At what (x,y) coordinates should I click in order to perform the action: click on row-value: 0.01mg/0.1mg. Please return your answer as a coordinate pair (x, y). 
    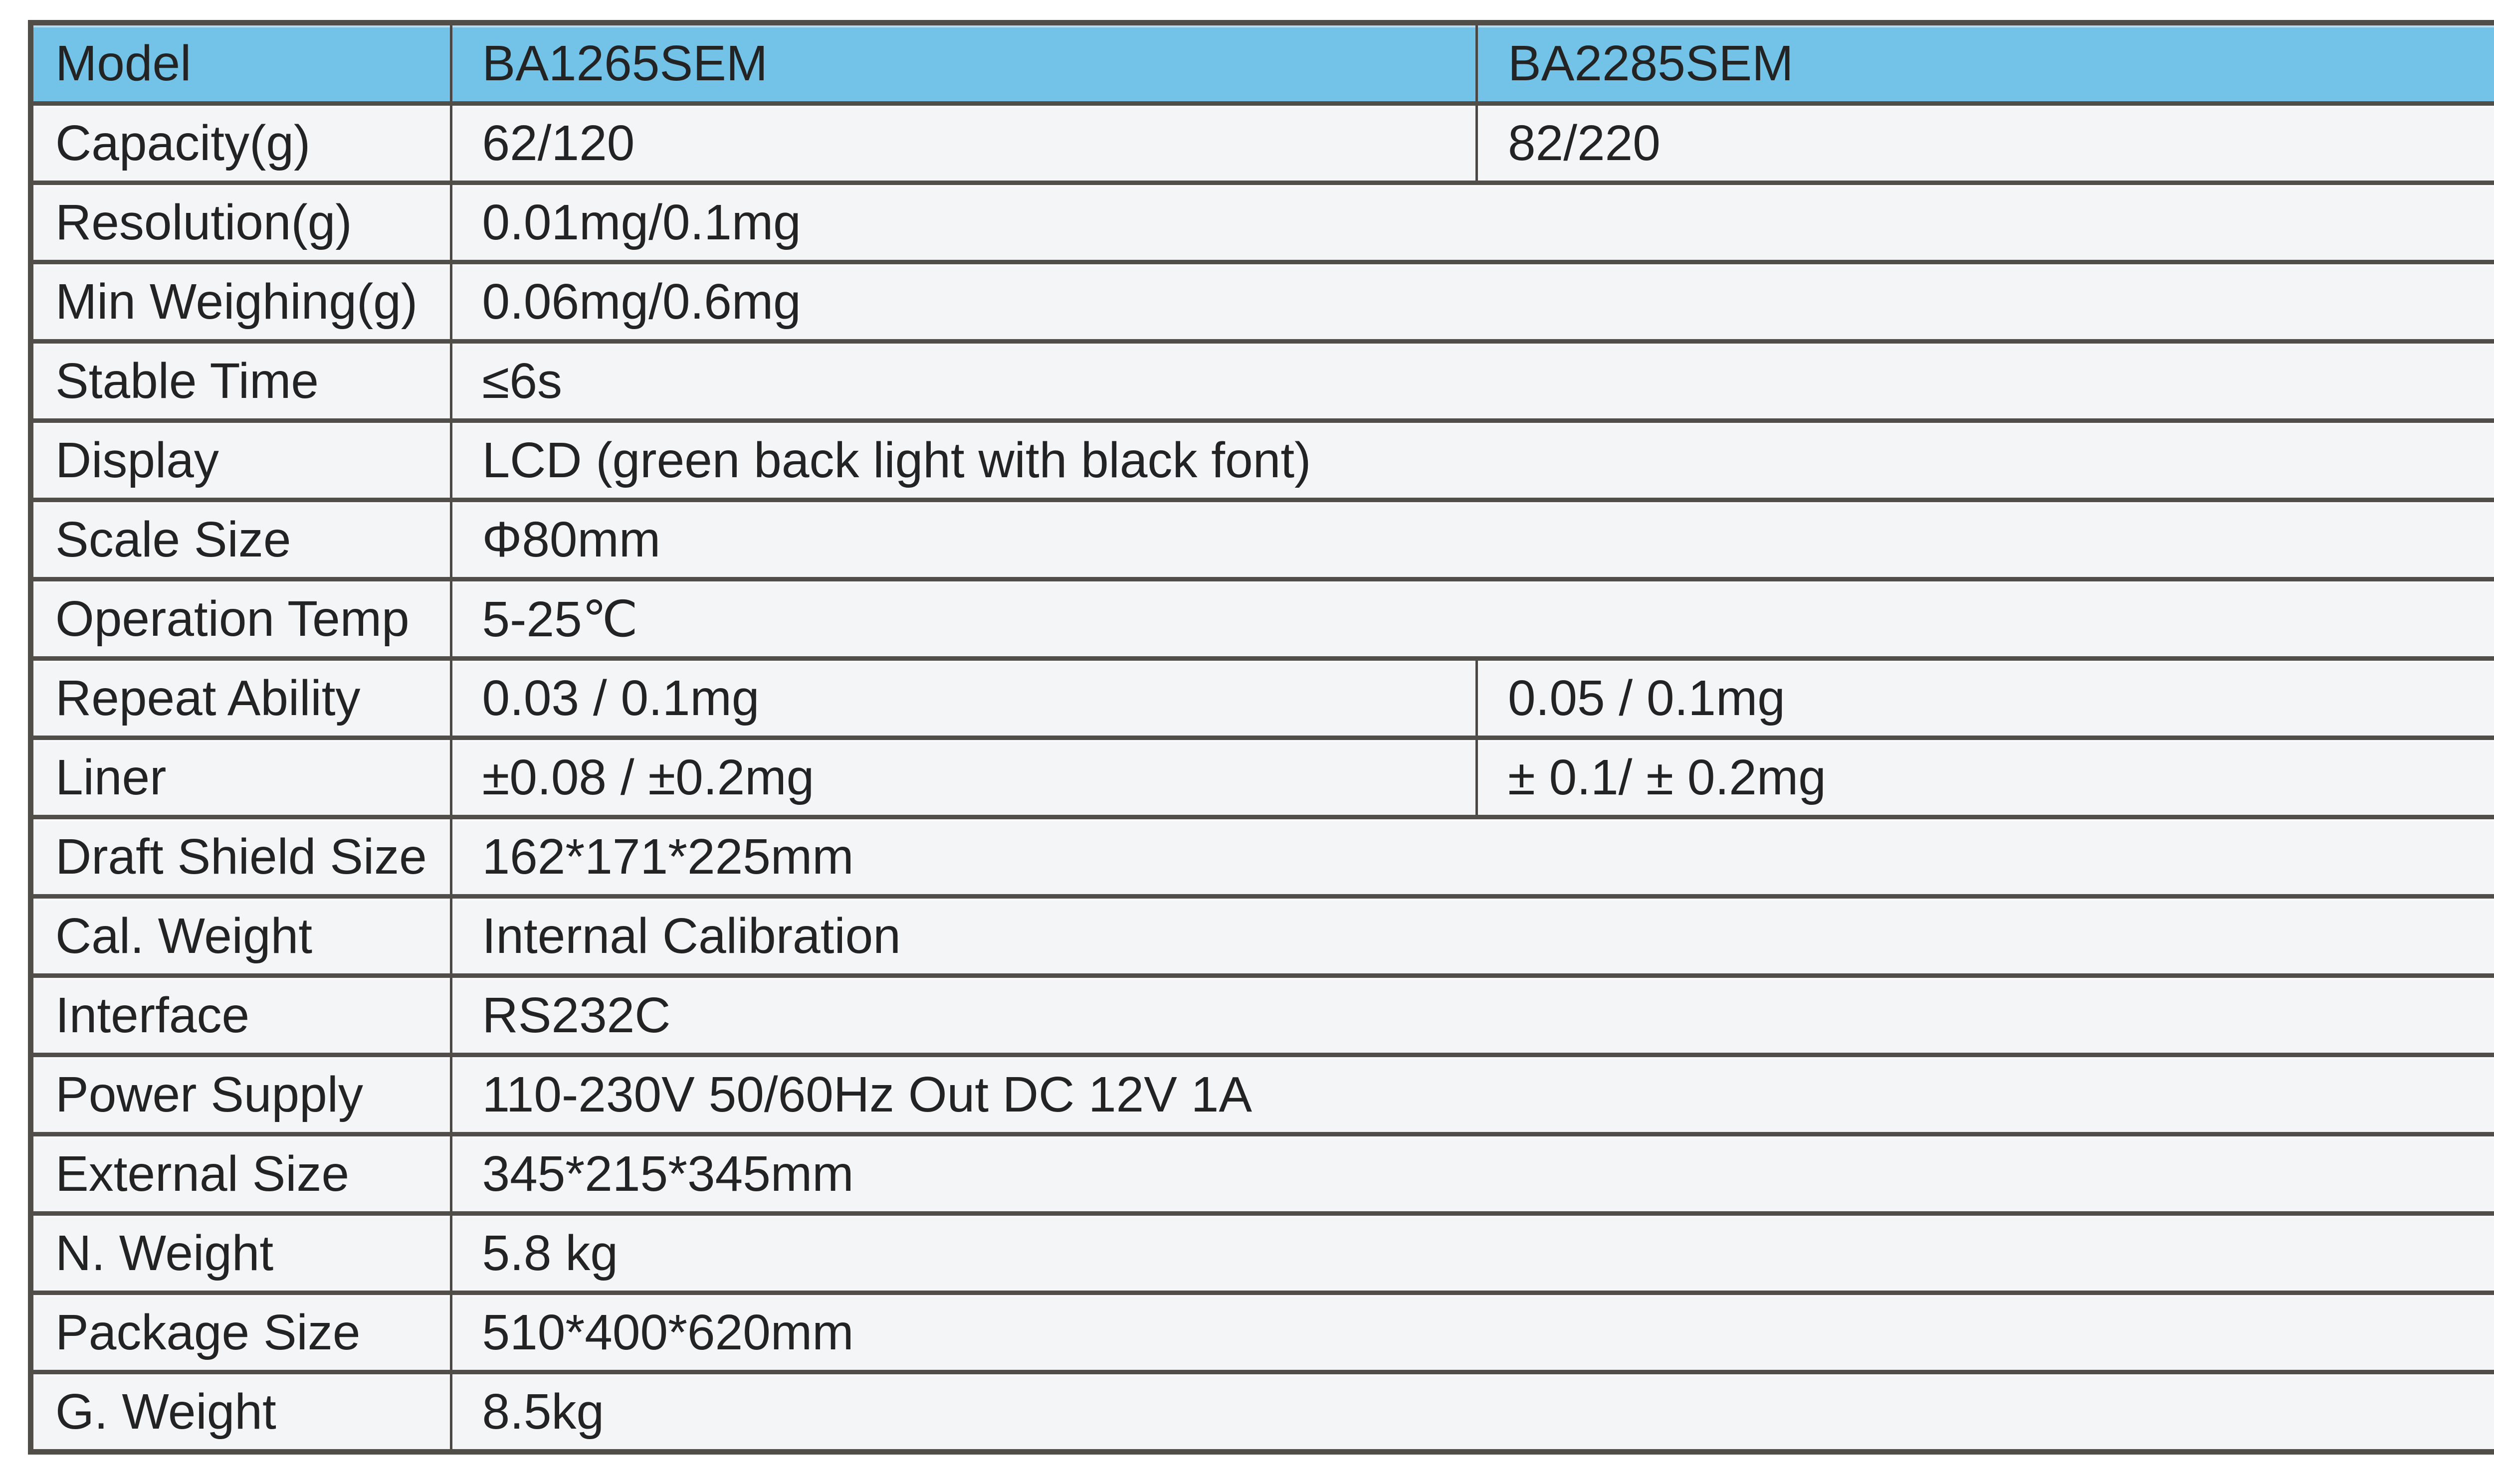
    Looking at the image, I should click on (1471, 222).